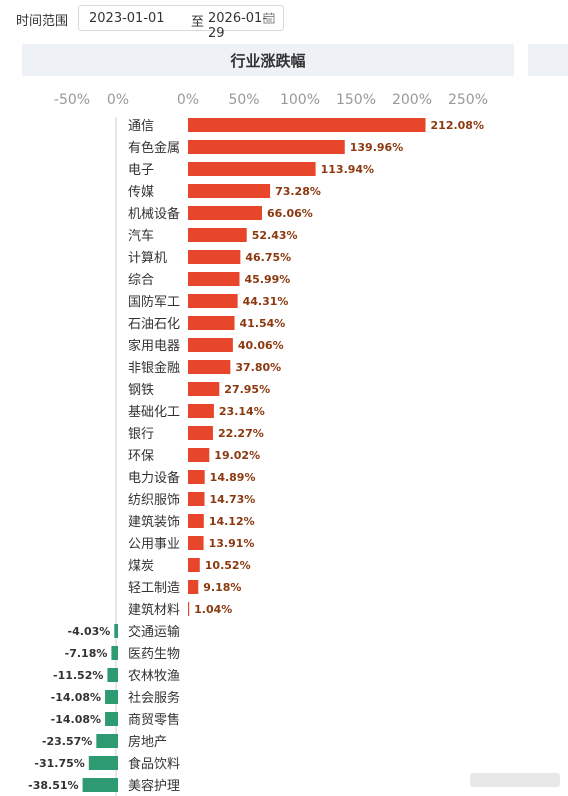  Describe the element at coordinates (468, 100) in the screenshot. I see `x-tick-label-positive: 250%` at that location.